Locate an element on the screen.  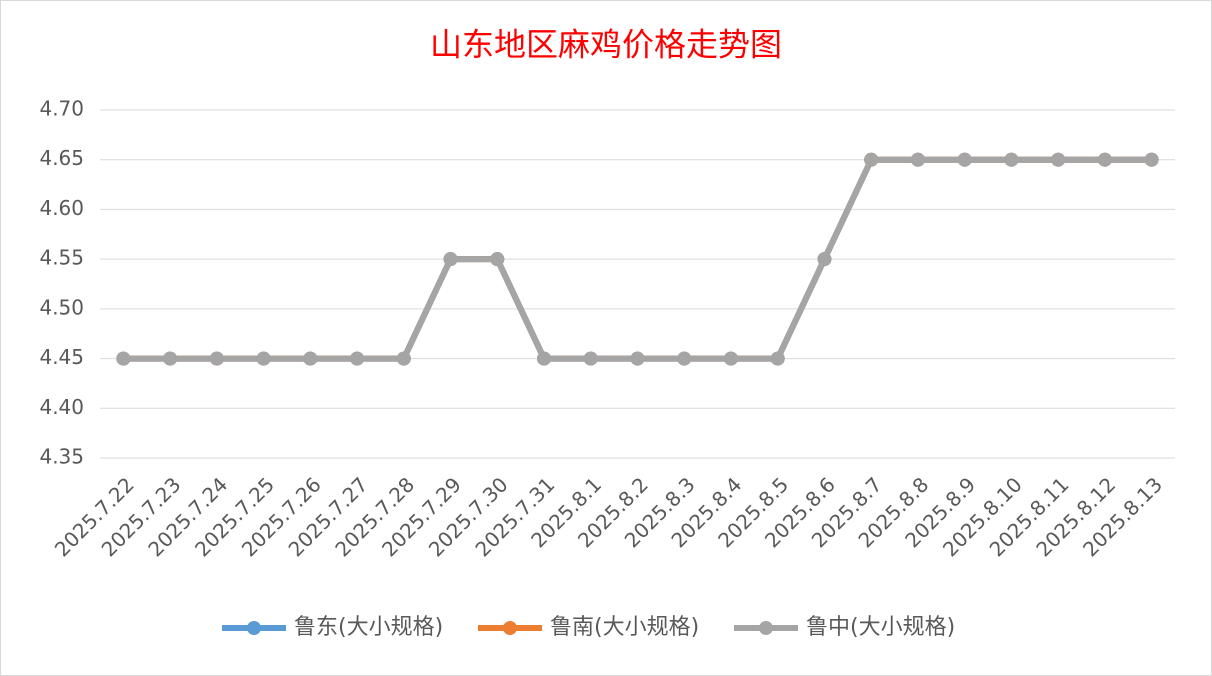
y-tick-label: 4.35 is located at coordinates (61, 457).